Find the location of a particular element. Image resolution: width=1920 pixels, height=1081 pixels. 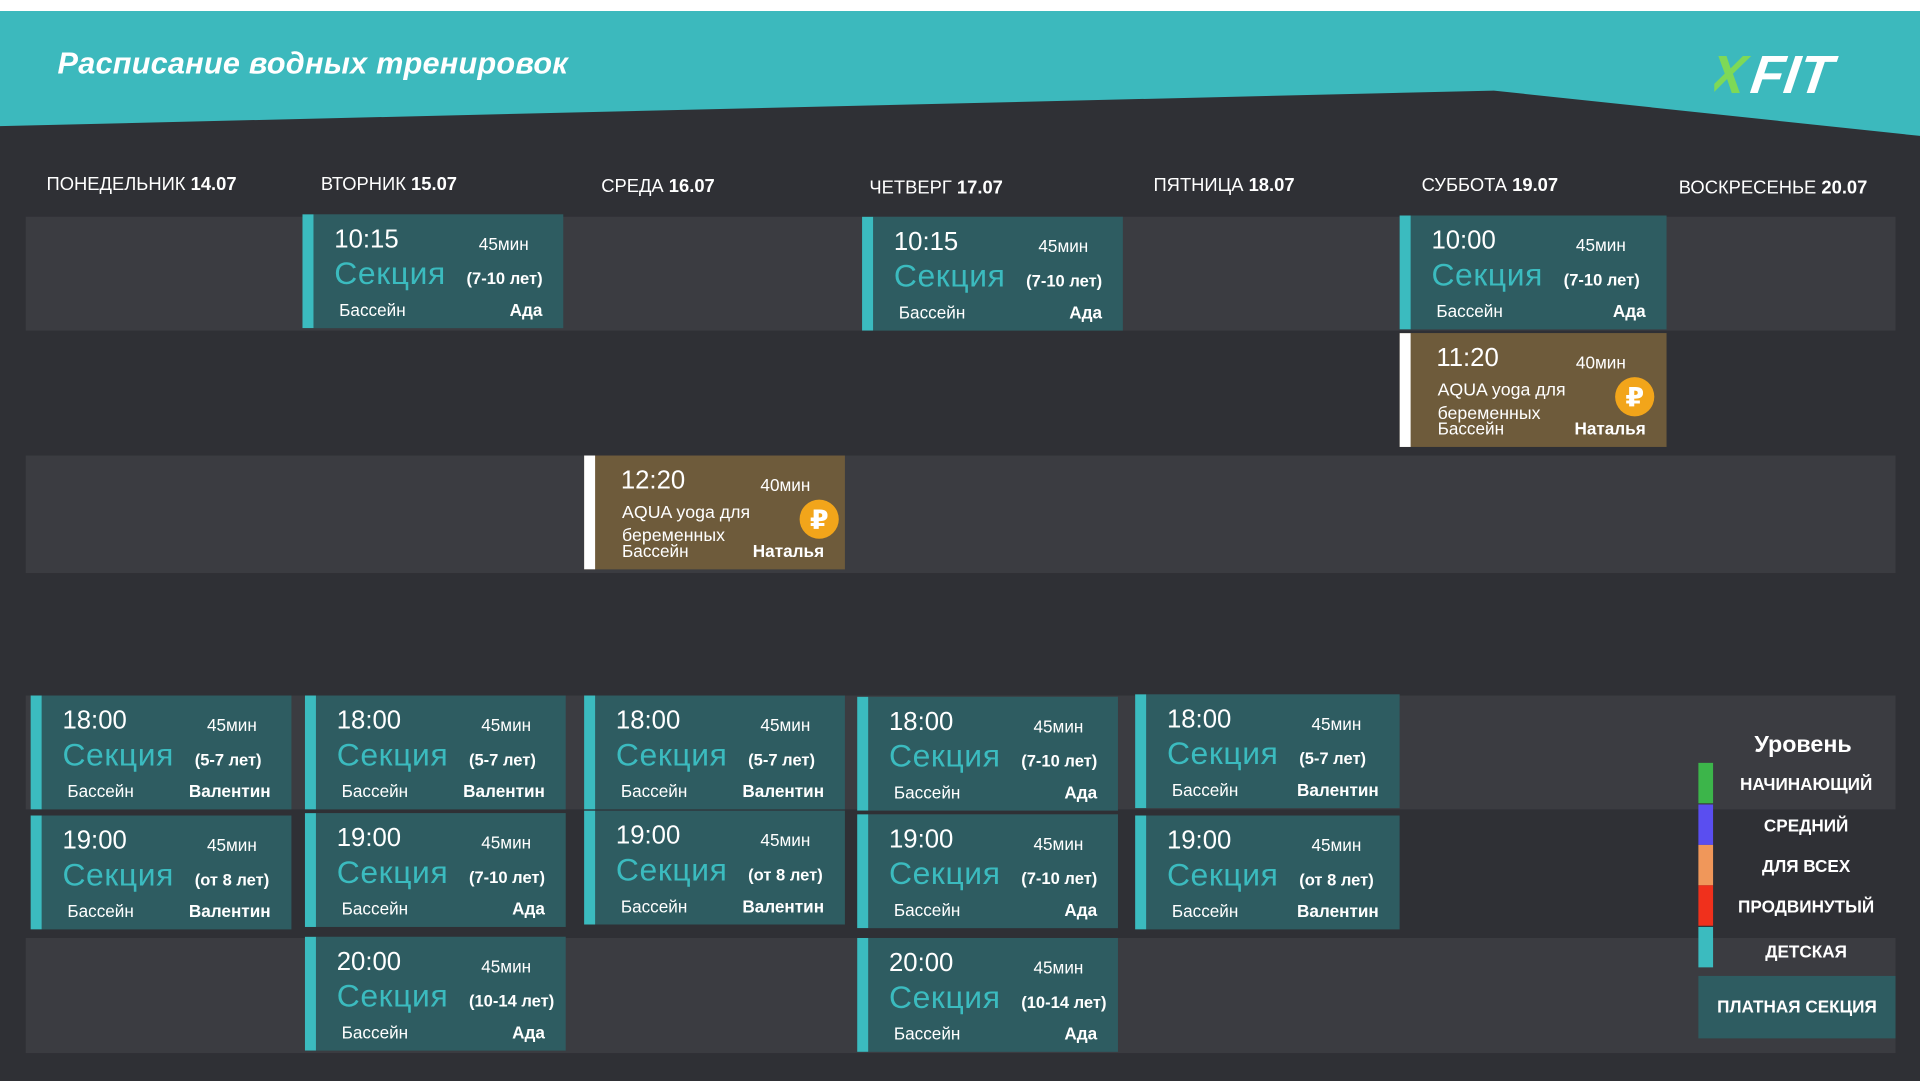

paid-bar is located at coordinates (1405, 390).